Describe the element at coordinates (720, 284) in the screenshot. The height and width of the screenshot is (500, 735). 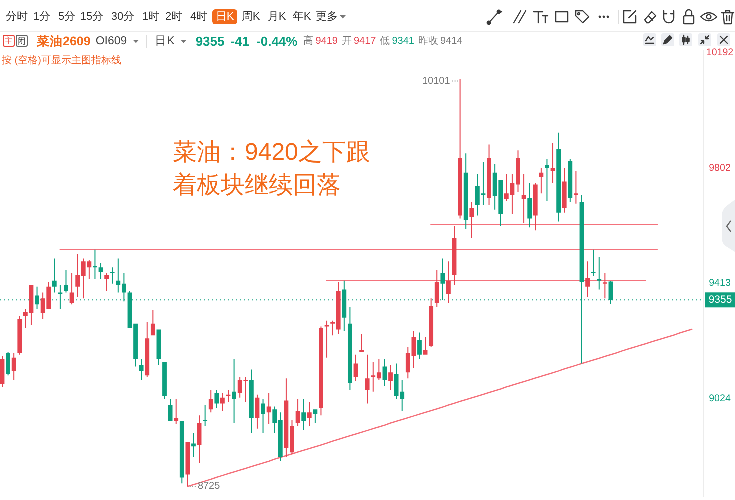
I see `y-tick-label: 9413` at that location.